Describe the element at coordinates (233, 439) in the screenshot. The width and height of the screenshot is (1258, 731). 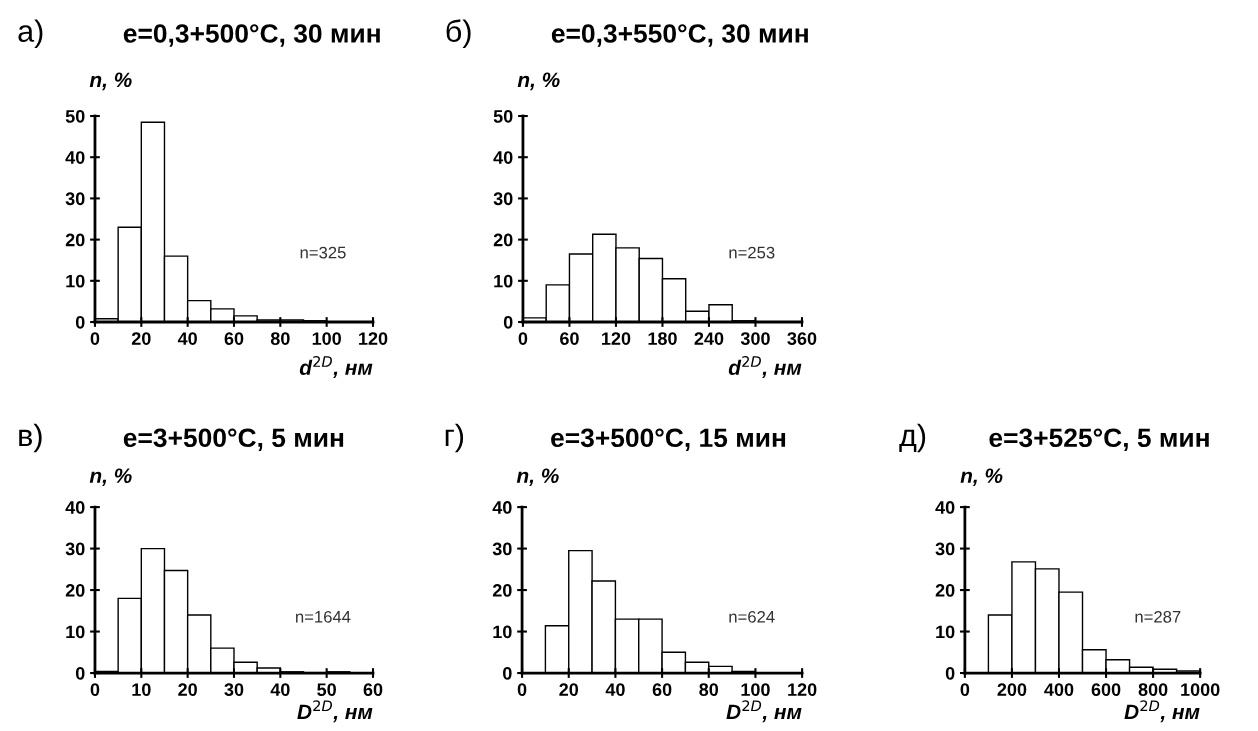
I see `chart-title: e=3+500°C, 5 мин` at that location.